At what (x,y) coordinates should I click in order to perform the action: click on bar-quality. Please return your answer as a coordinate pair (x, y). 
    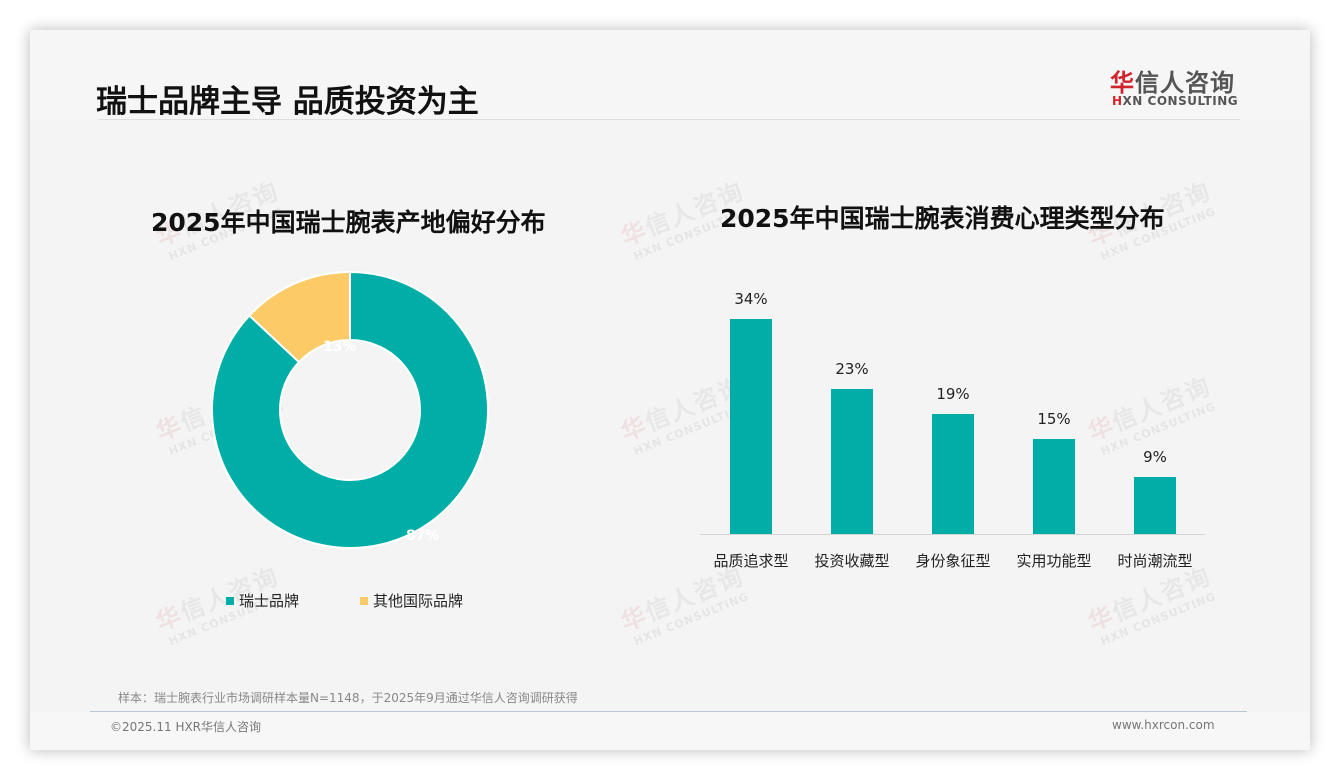
    Looking at the image, I should click on (751, 426).